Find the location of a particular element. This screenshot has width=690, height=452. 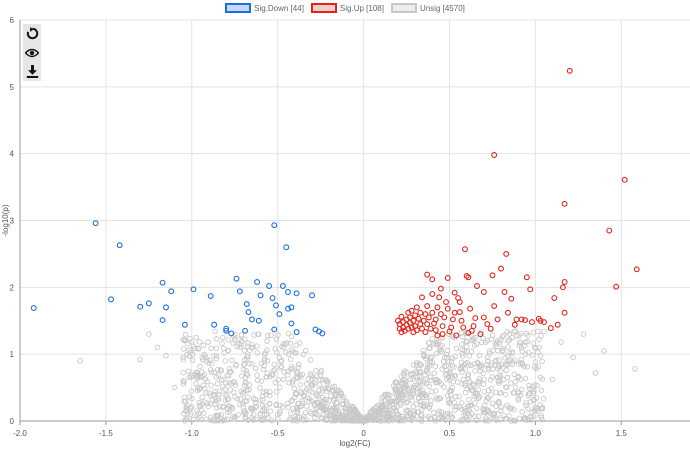

reset-icon is located at coordinates (32, 34).